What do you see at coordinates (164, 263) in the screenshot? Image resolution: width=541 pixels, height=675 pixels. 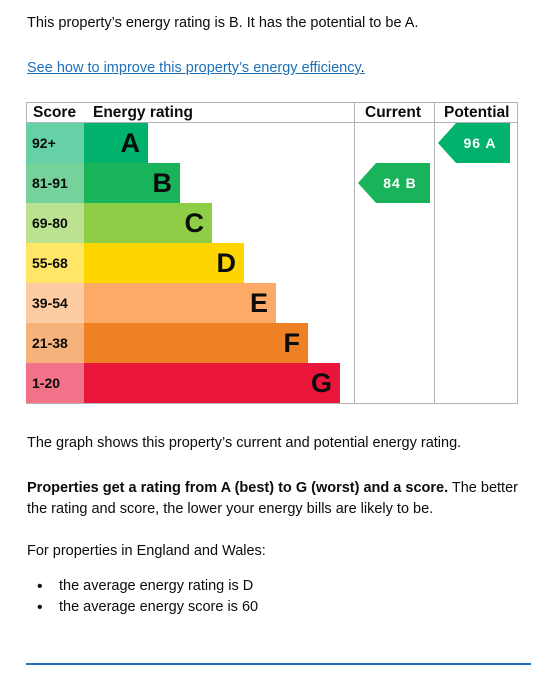 I see `band-bar-d: D` at bounding box center [164, 263].